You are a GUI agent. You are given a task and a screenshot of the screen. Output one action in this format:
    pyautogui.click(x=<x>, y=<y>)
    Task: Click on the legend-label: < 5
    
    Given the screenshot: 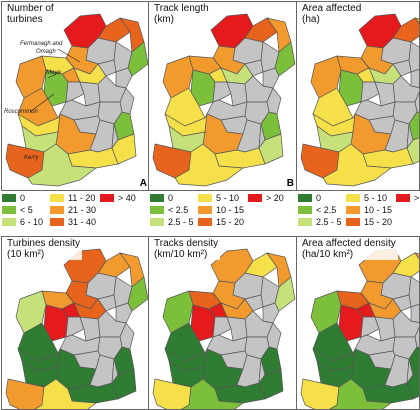 What is the action you would take?
    pyautogui.click(x=26, y=210)
    